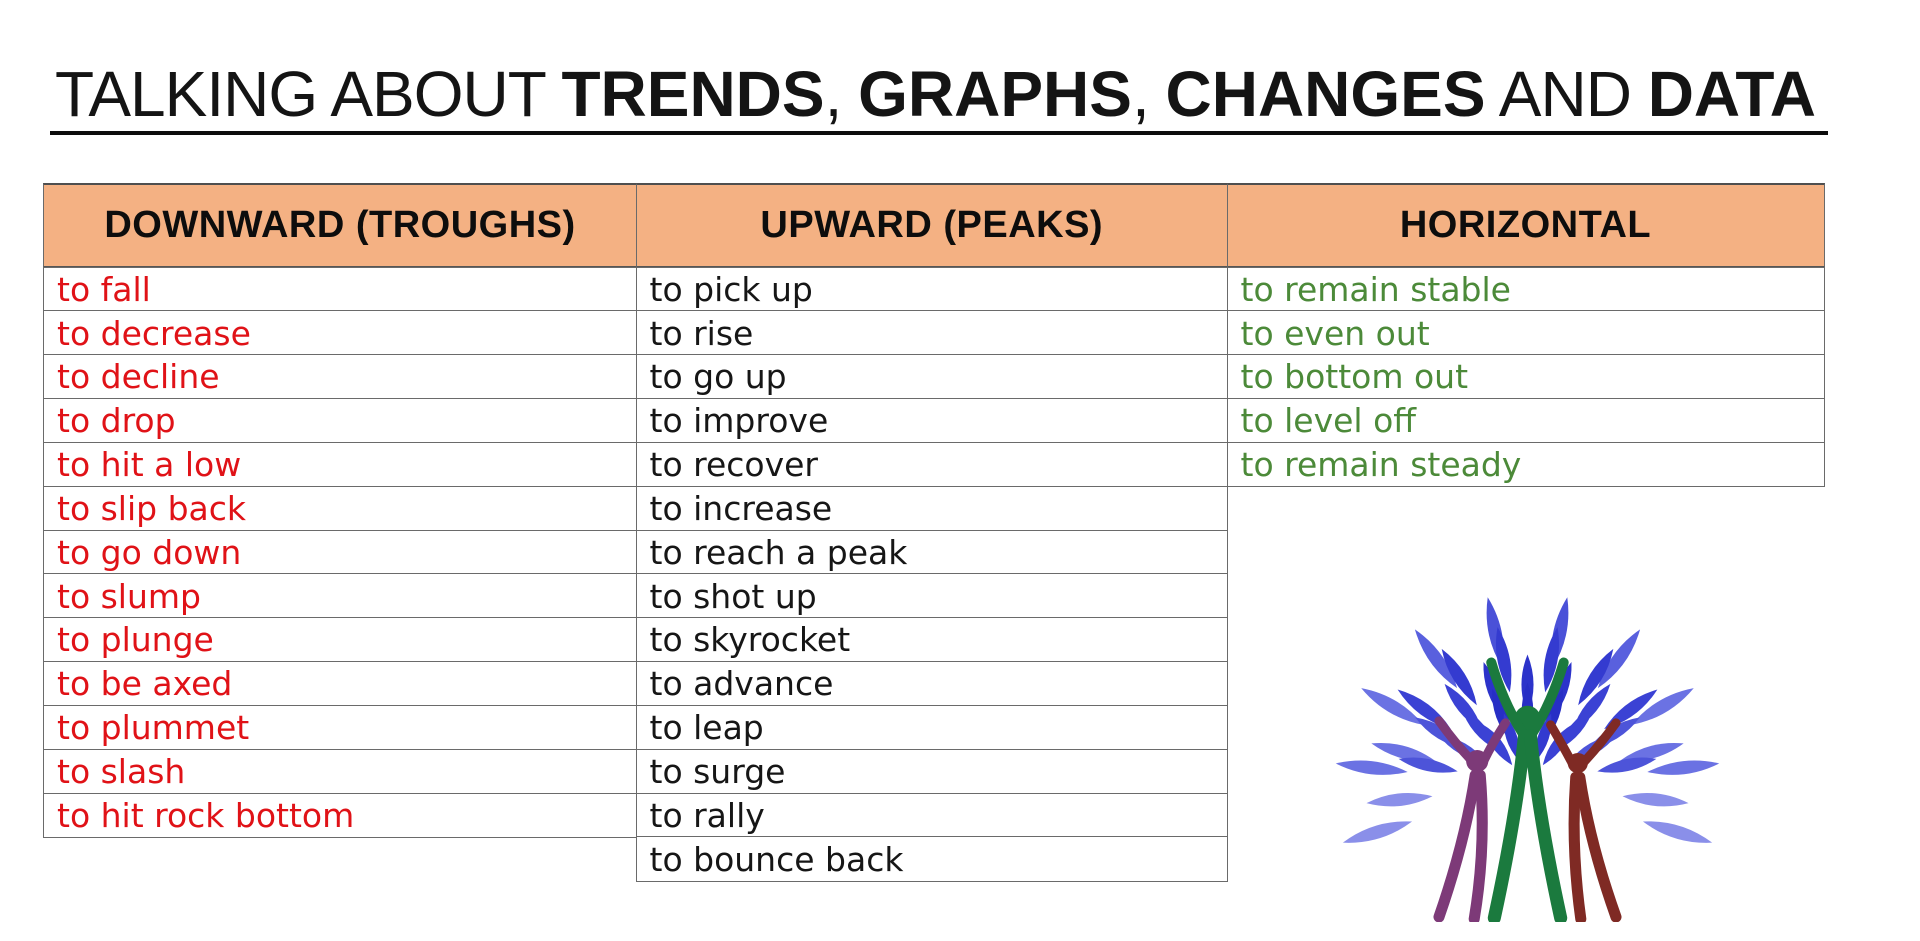  Describe the element at coordinates (340, 225) in the screenshot. I see `column-header-downward: DOWNWARD (TROUGHS)` at that location.